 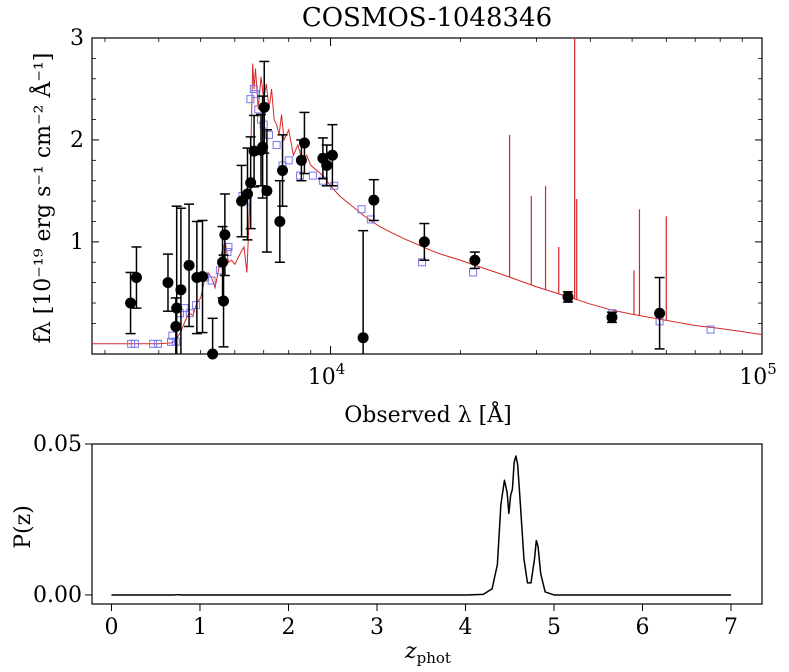 What do you see at coordinates (434, 658) in the screenshot?
I see `pz-x-axis-label-sub: phot` at bounding box center [434, 658].